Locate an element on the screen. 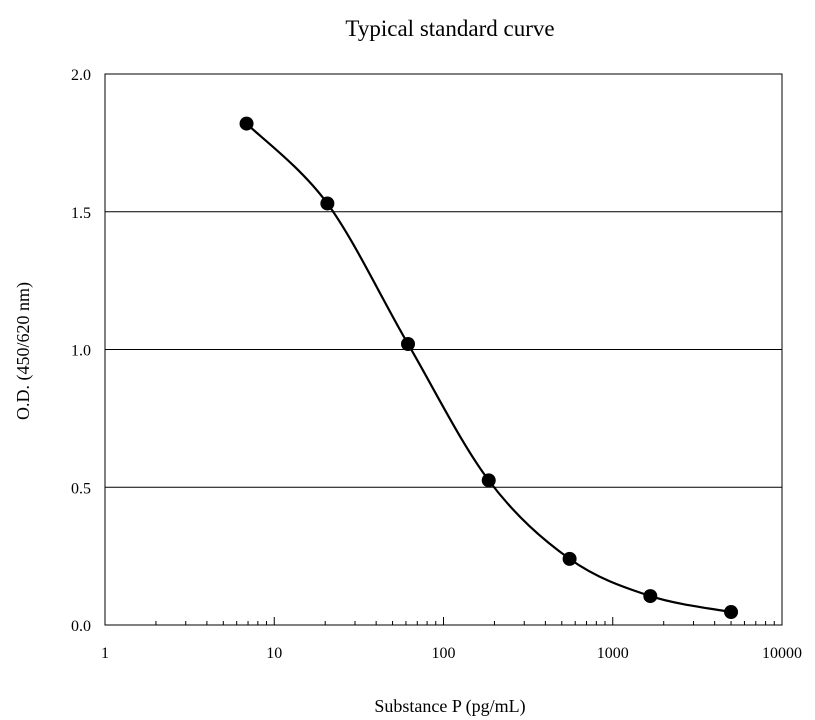 The height and width of the screenshot is (720, 815). x-tick-label: 1000 is located at coordinates (613, 653).